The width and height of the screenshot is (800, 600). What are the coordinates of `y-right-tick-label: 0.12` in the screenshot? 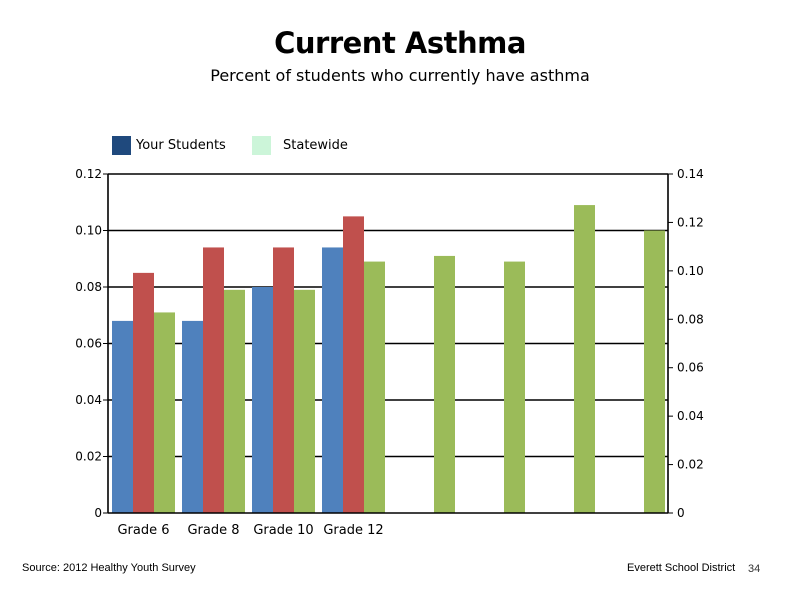 It's located at (690, 222).